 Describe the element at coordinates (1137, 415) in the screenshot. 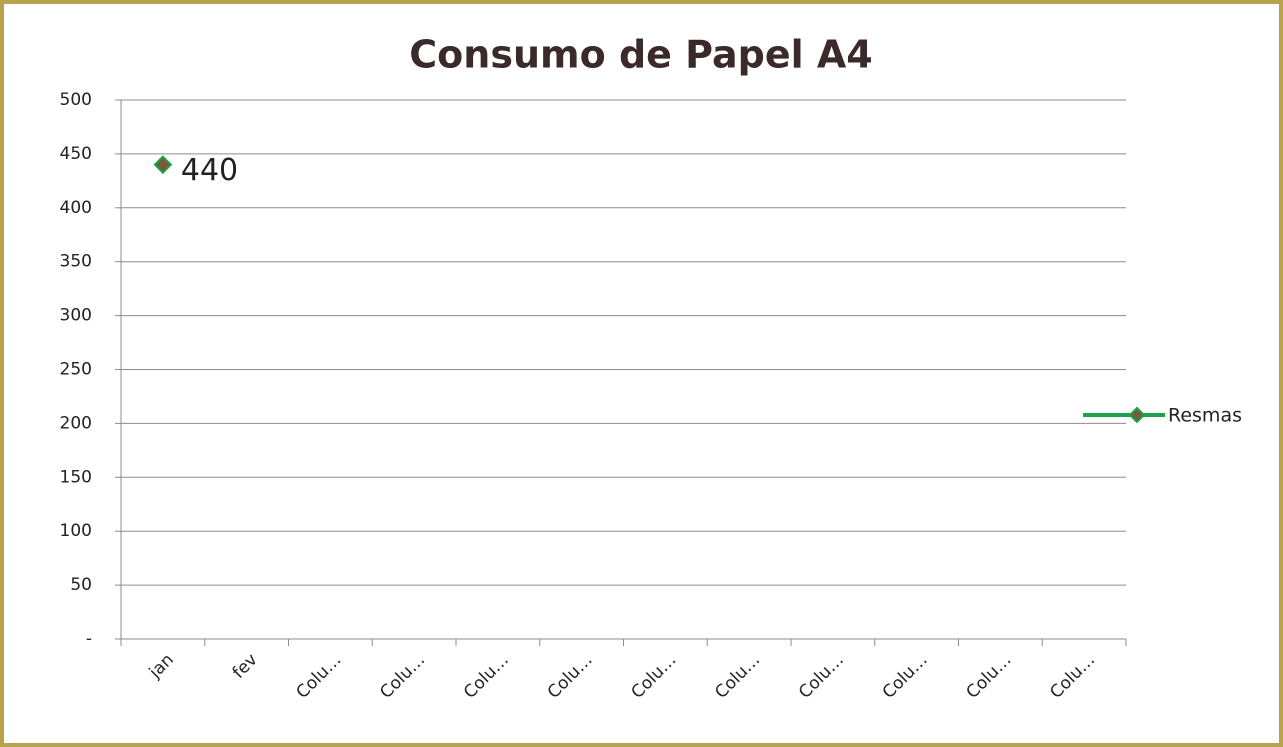

I see `legend-marker` at that location.